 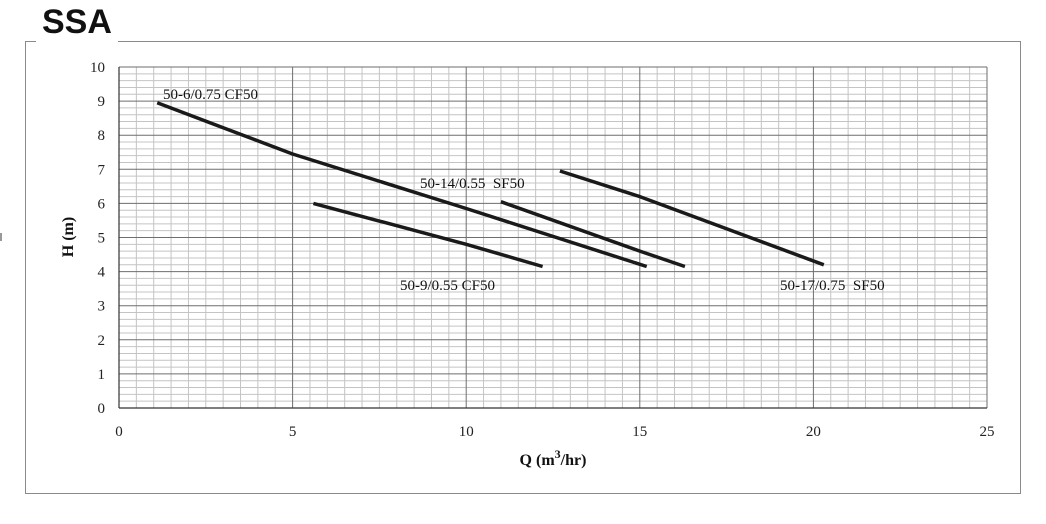 What do you see at coordinates (1, 237) in the screenshot?
I see `edge-marker` at bounding box center [1, 237].